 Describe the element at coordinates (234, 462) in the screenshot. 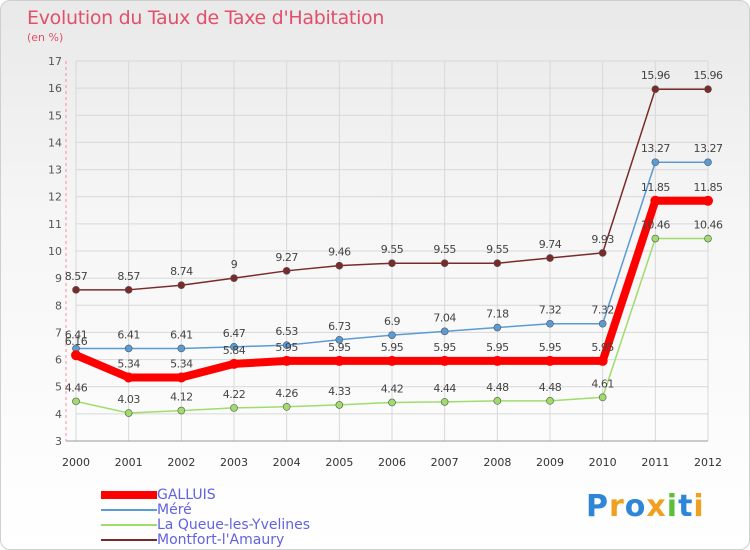

I see `x-tick-label: 2003` at that location.